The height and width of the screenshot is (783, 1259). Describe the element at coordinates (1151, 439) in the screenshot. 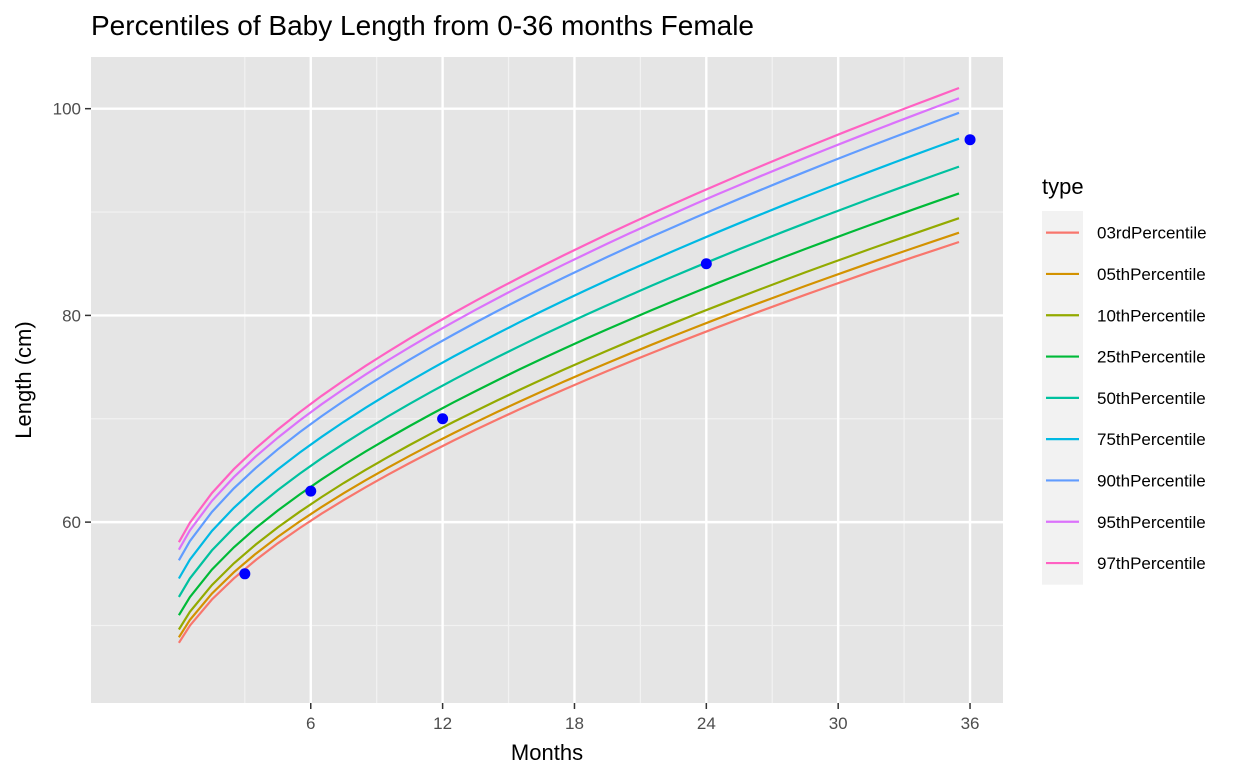

I see `legend-label: 75thPercentile` at that location.